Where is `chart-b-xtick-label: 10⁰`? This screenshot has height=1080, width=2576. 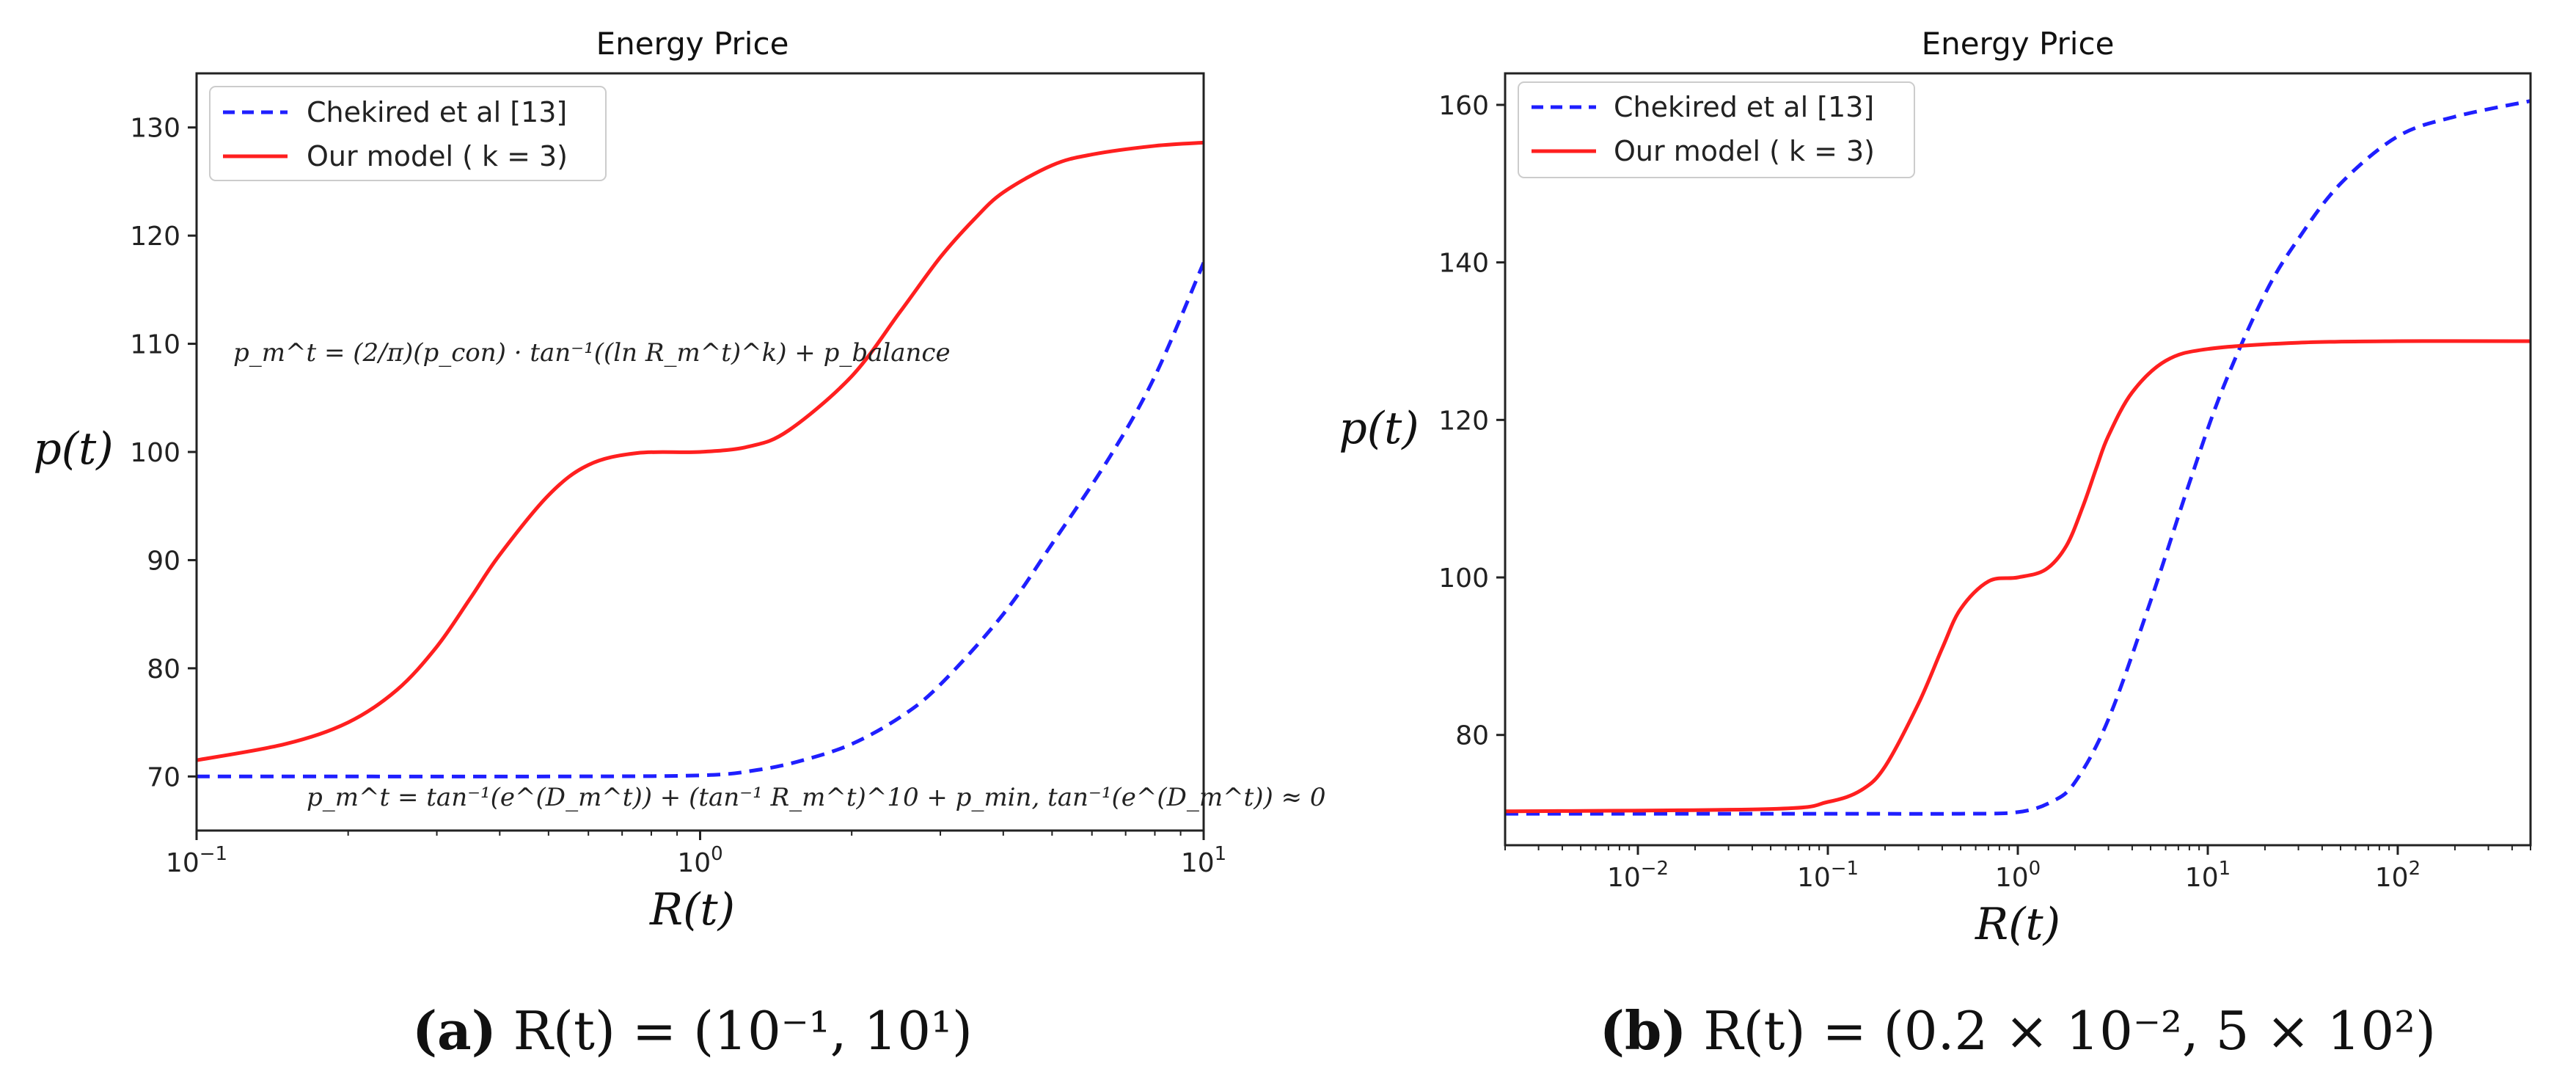
chart-b-xtick-label: 10⁰ is located at coordinates (2018, 875).